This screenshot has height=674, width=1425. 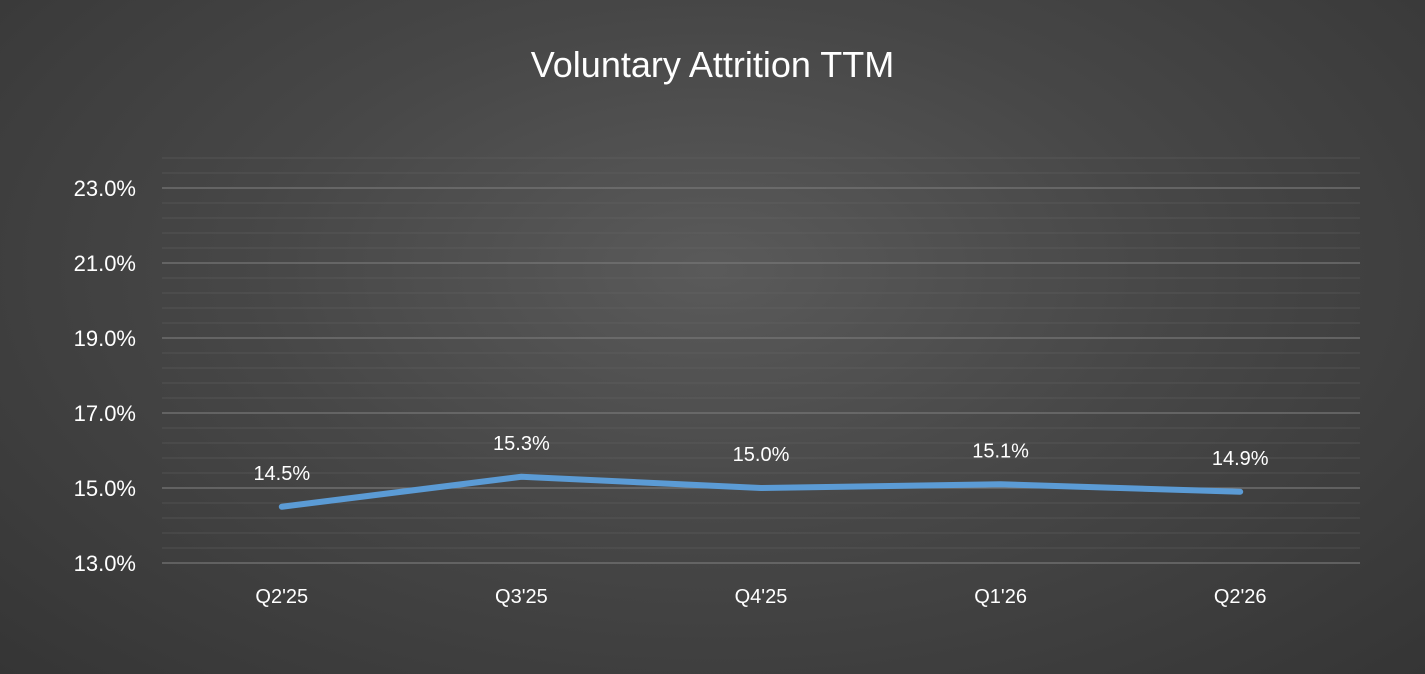 What do you see at coordinates (712, 64) in the screenshot?
I see `chart-title: Voluntary Attrition TTM` at bounding box center [712, 64].